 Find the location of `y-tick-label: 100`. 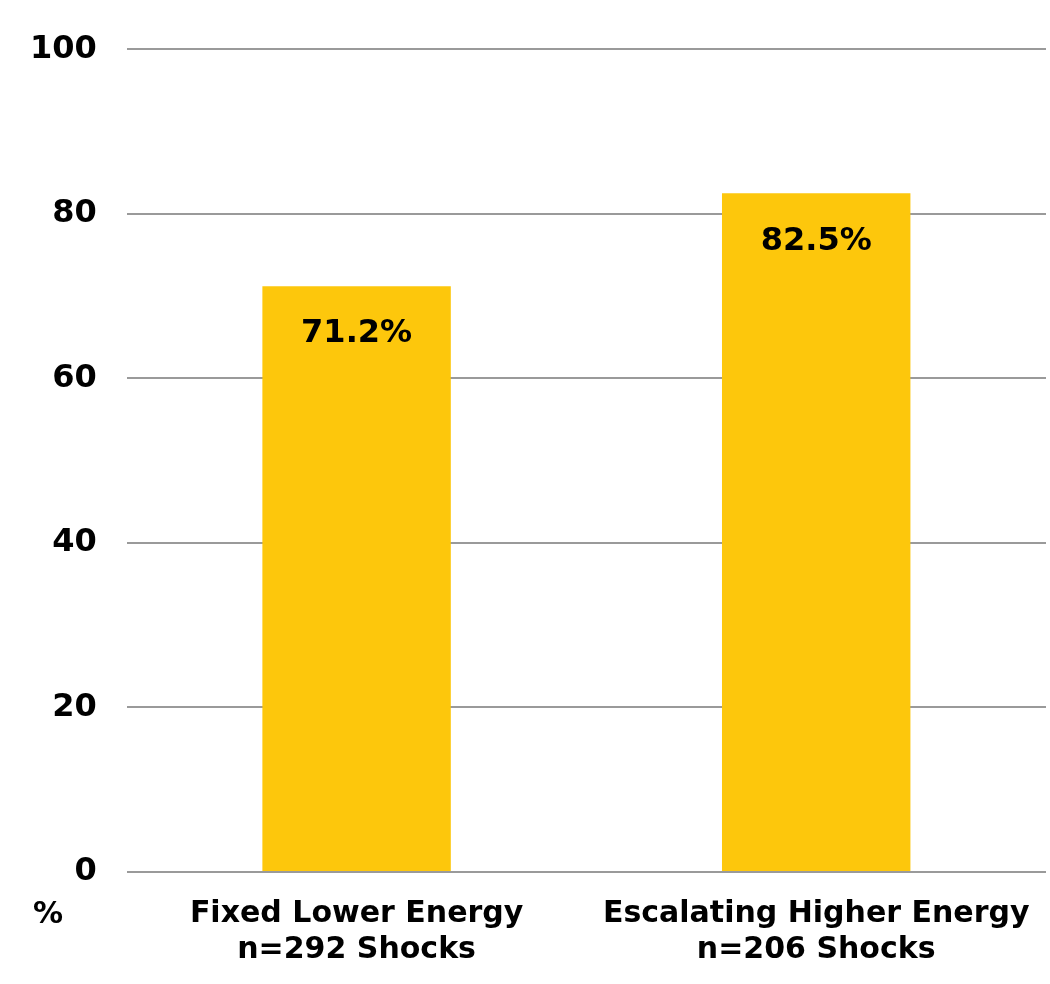

y-tick-label: 100 is located at coordinates (63, 46).